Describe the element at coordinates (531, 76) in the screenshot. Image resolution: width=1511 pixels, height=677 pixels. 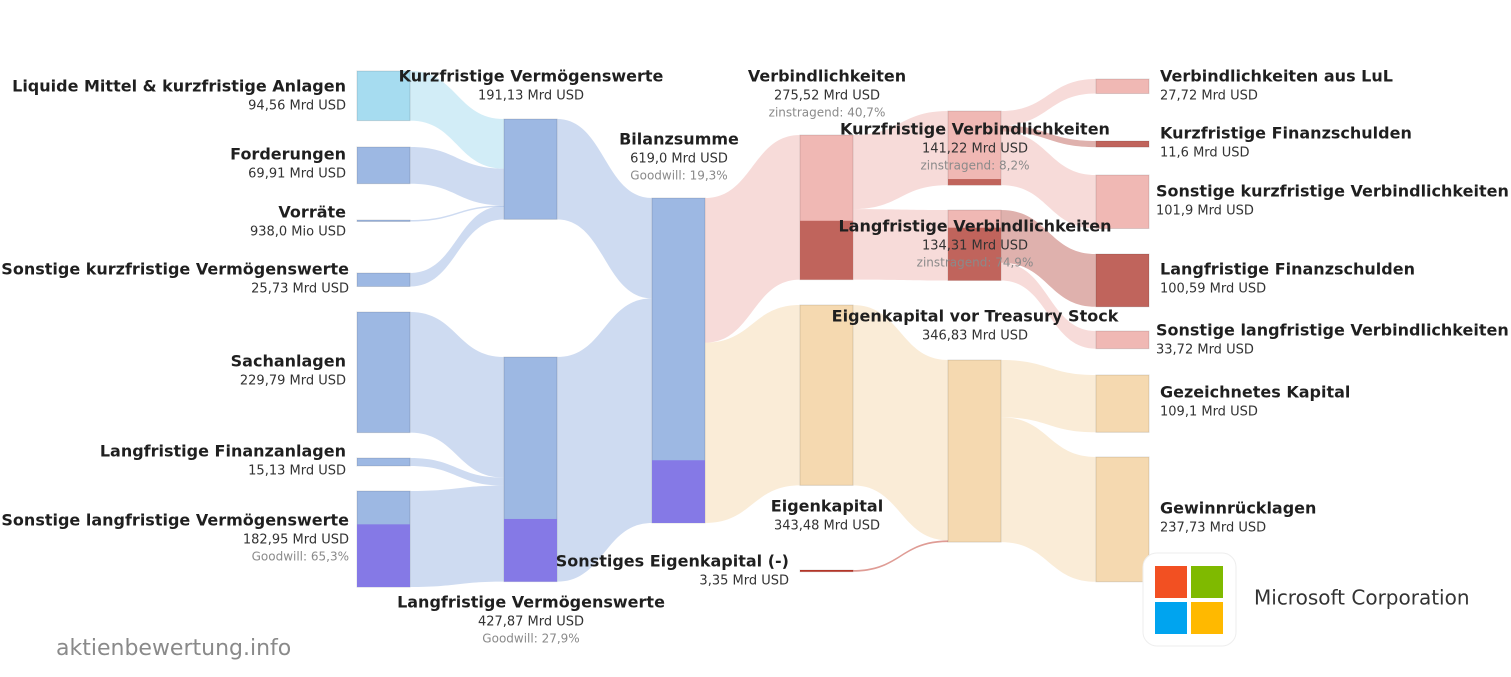
I see `node-name: Kurzfristige Vermögenswerte` at that location.